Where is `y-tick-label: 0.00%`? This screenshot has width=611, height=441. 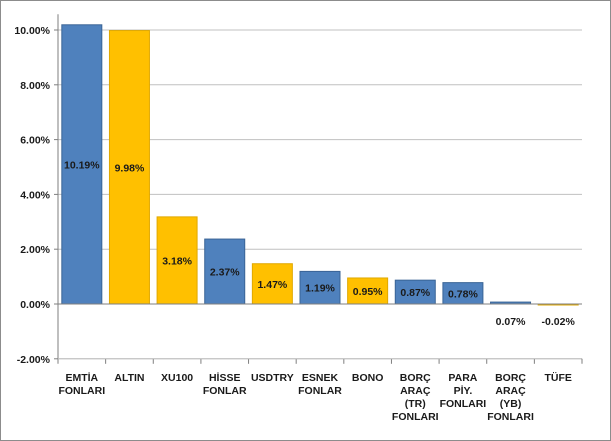
y-tick-label: 0.00% is located at coordinates (35, 305).